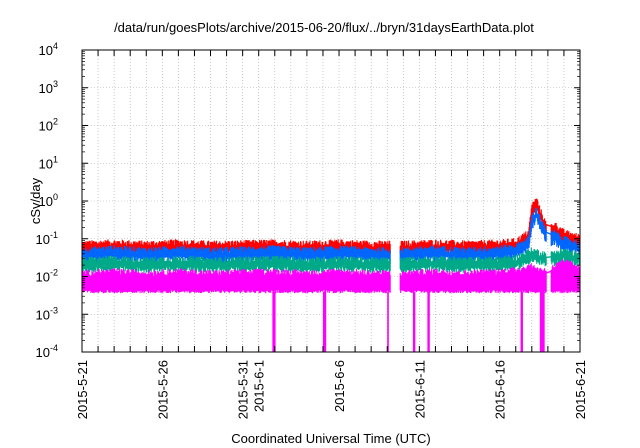 This screenshot has width=640, height=448. Describe the element at coordinates (48, 162) in the screenshot. I see `y-tick-label: 10¹` at that location.